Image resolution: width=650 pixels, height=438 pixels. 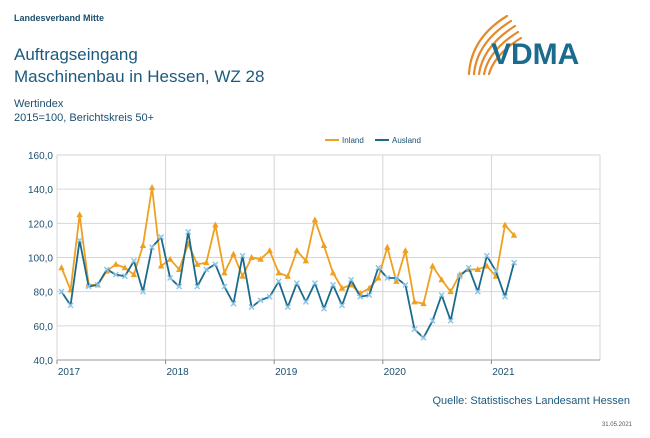 What do you see at coordinates (44, 361) in the screenshot?
I see `y-tick-label: 40,0` at bounding box center [44, 361].